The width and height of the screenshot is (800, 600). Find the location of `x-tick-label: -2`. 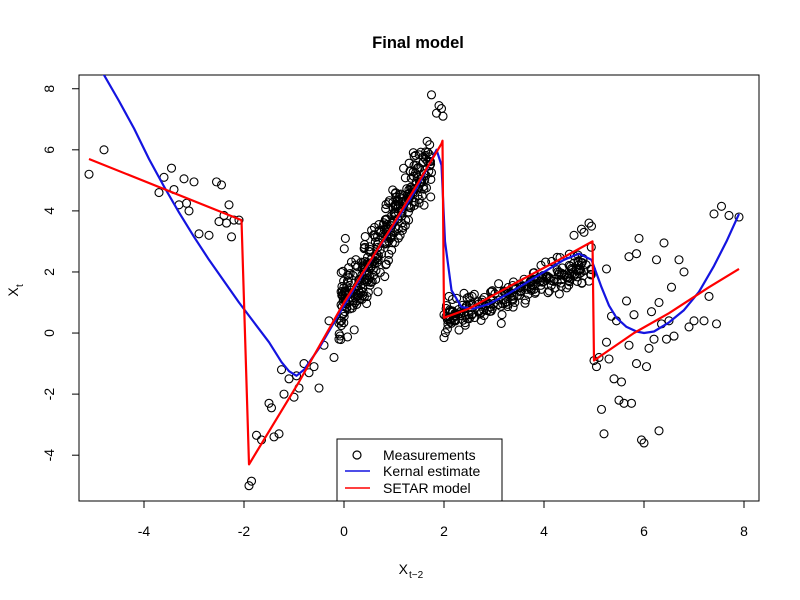

x-tick-label: -2 is located at coordinates (244, 531).